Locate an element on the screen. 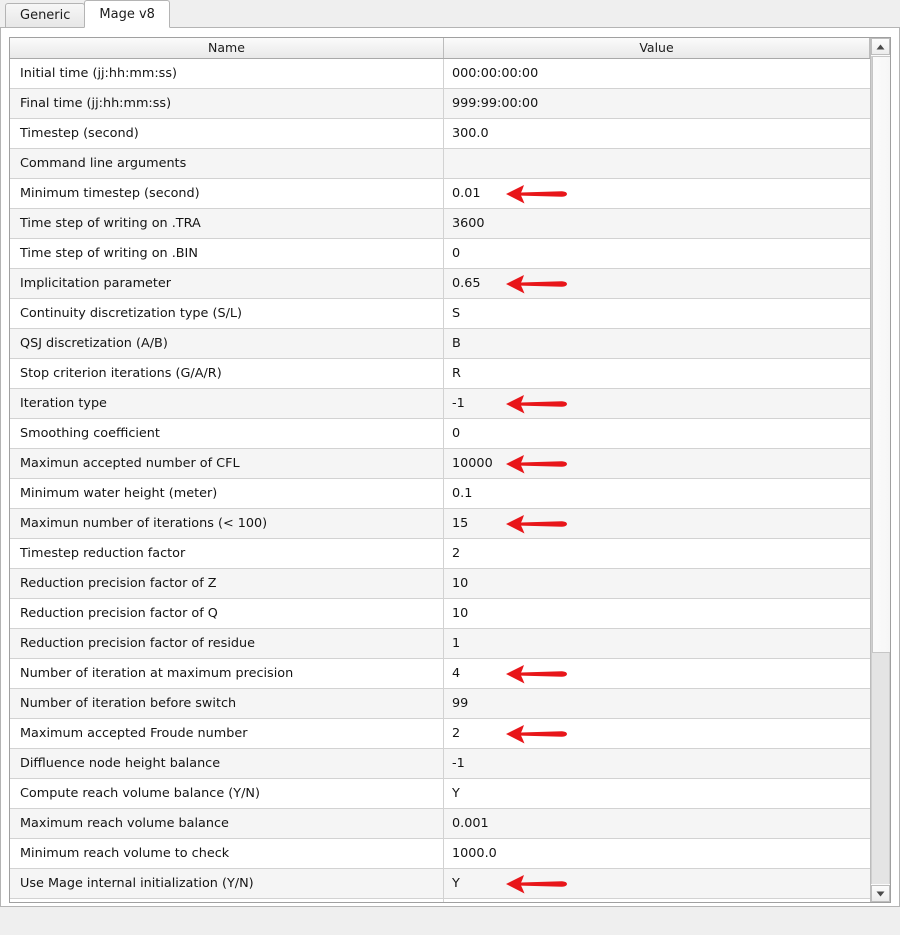  table-row: Time step of writing on .TRA 3600 is located at coordinates (440, 224).